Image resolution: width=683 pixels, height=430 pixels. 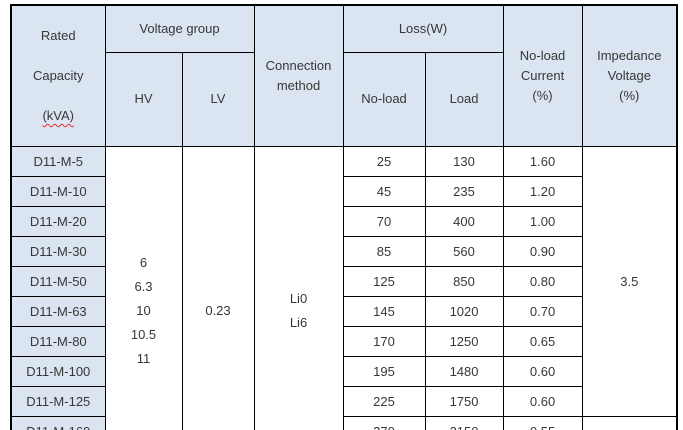 I want to click on load-loss-cell: 235, so click(x=464, y=191).